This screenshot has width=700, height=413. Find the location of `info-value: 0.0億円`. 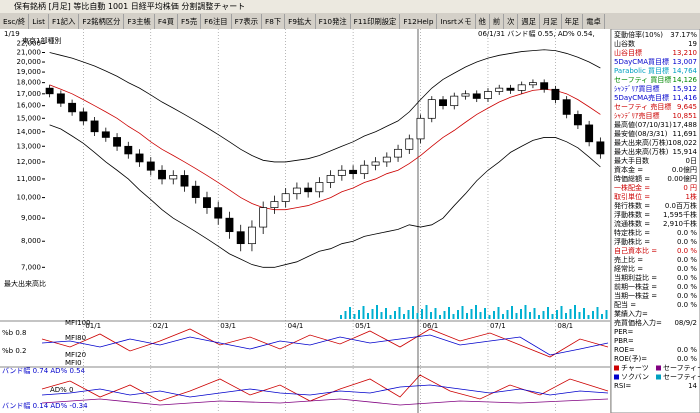

info-value: 0.0億円 is located at coordinates (684, 169).